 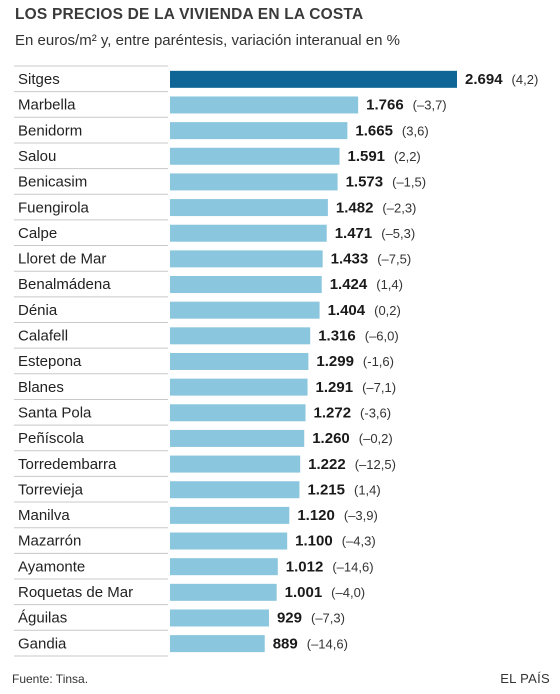 What do you see at coordinates (361, 515) in the screenshot?
I see `variation-label: (–3,9)` at bounding box center [361, 515].